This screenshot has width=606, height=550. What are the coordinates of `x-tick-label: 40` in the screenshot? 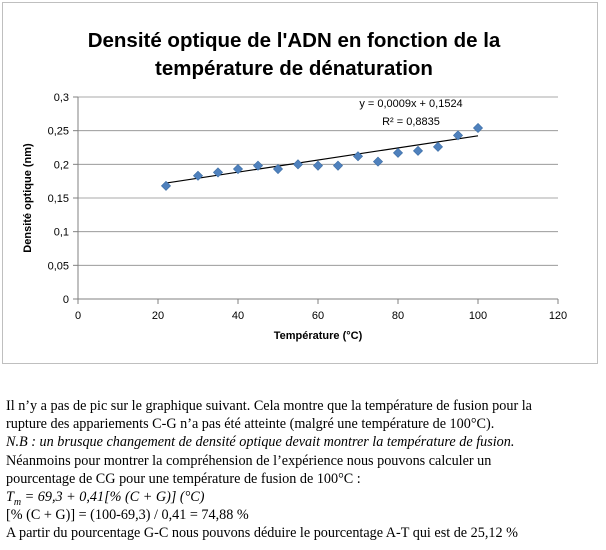 It's located at (238, 316).